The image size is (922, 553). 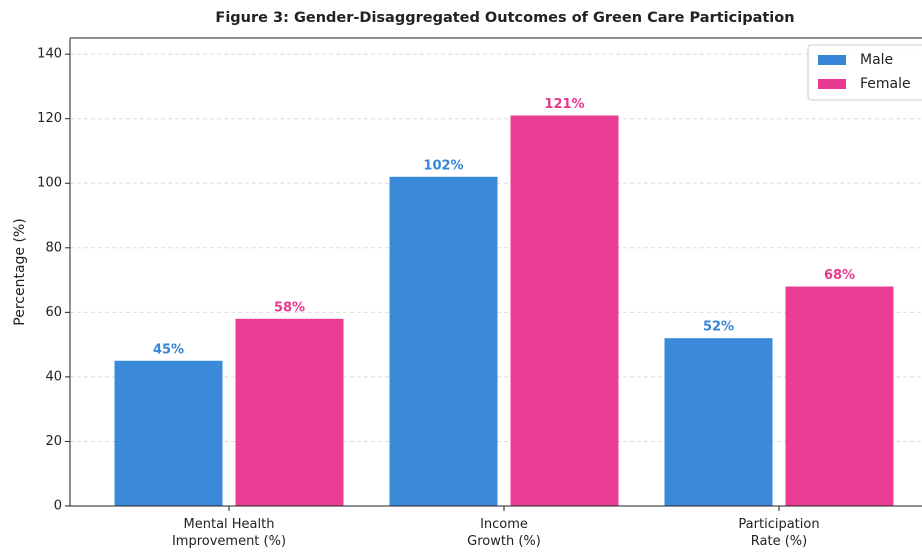 I want to click on value-label: 45%, so click(x=168, y=349).